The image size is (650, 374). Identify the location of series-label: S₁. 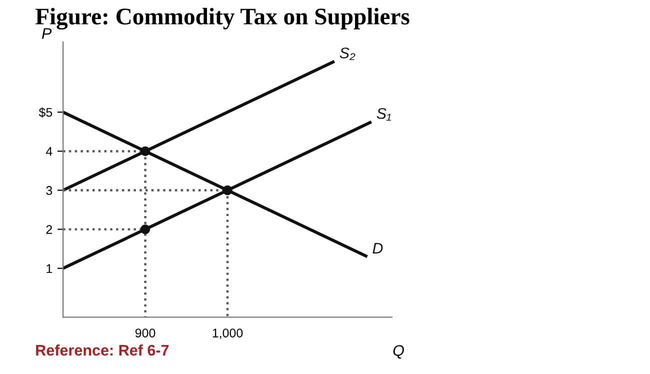
(383, 114).